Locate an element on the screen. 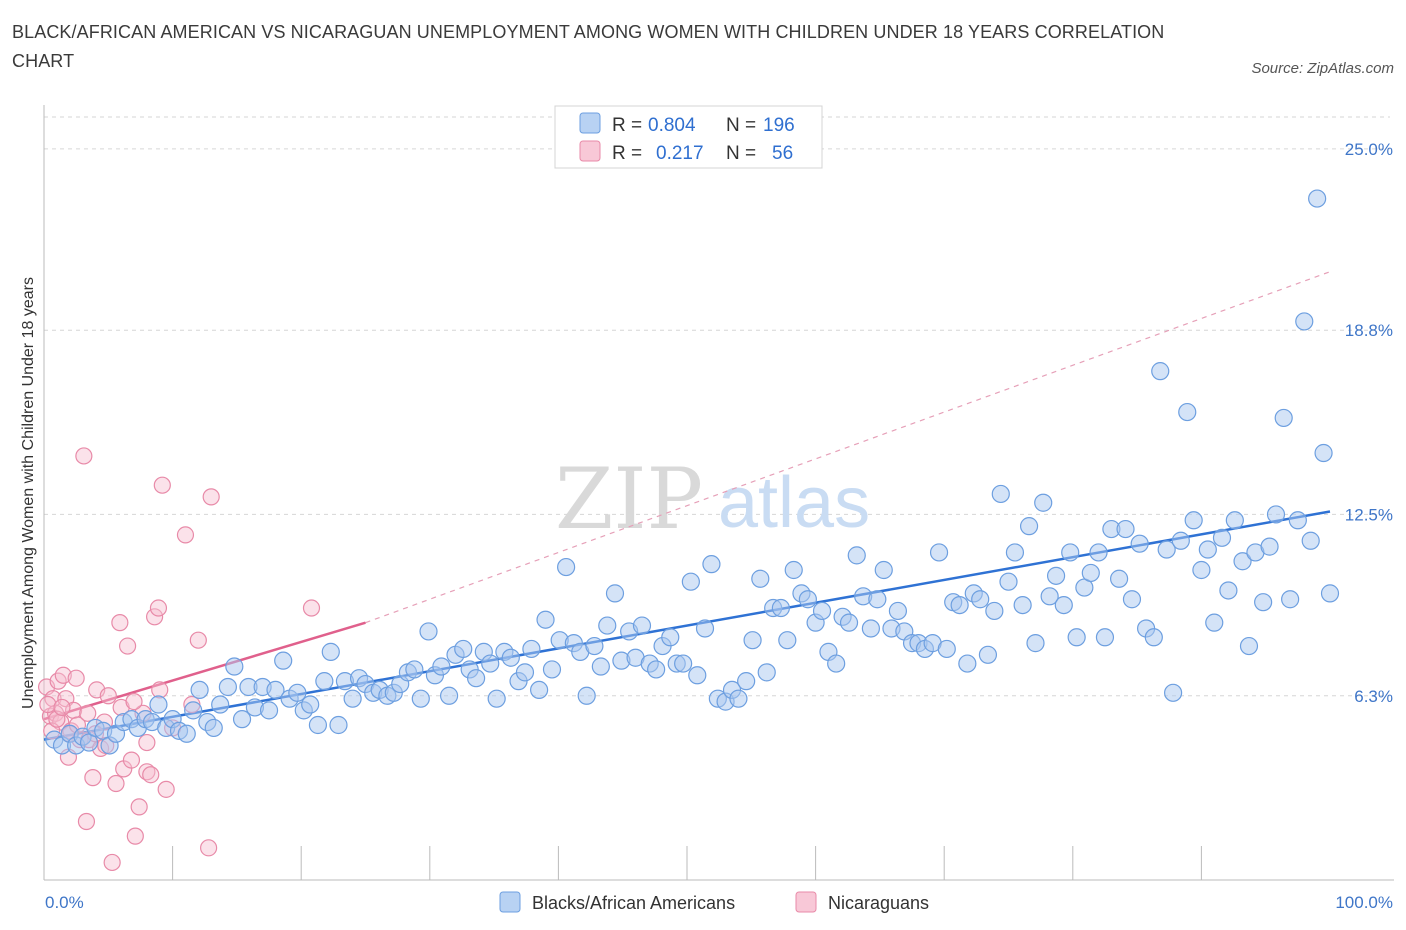 This screenshot has height=930, width=1406. pink-trend-line is located at coordinates (204, 671).